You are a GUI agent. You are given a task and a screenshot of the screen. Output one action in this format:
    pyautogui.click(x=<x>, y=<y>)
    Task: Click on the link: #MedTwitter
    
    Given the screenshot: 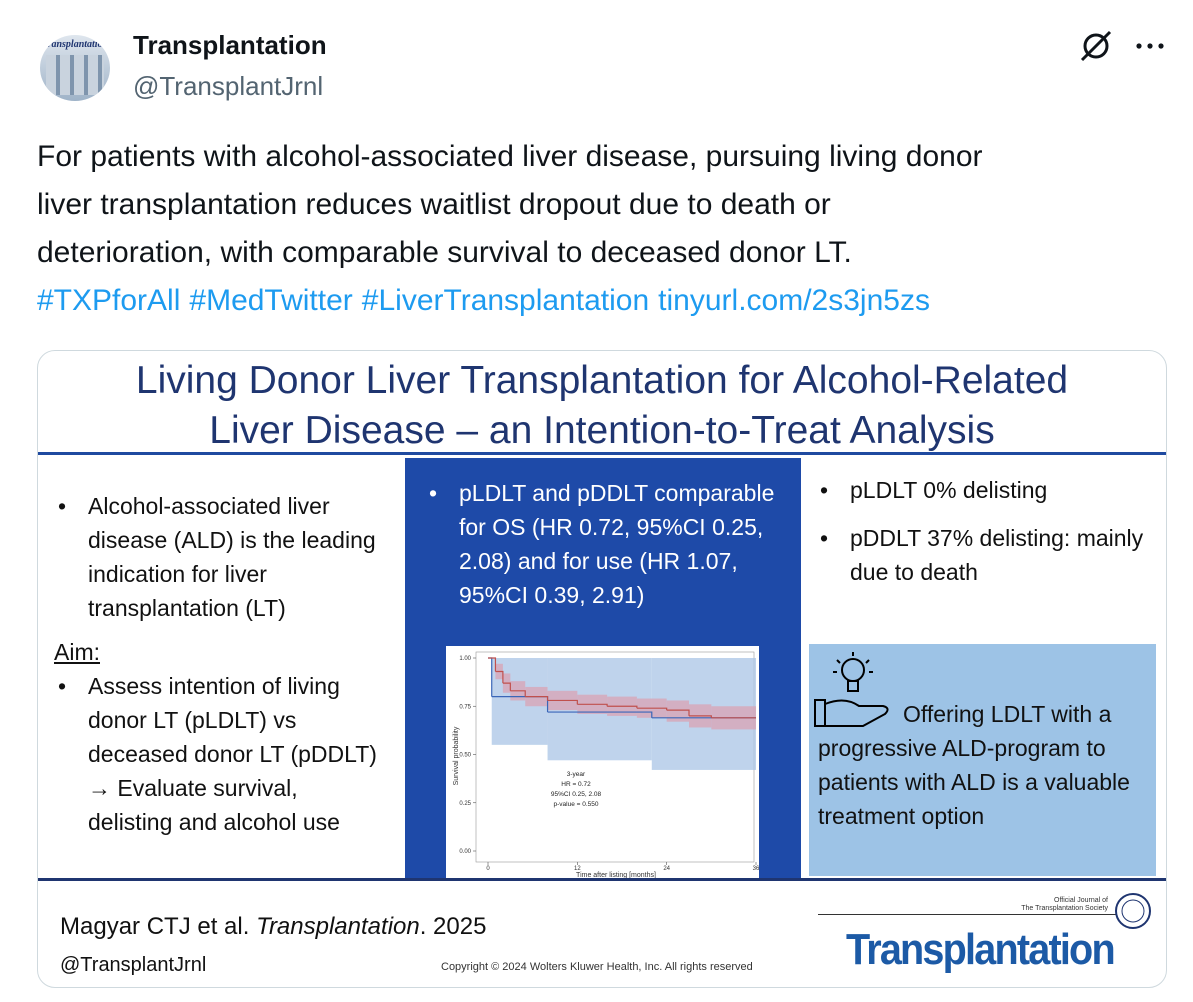 What is the action you would take?
    pyautogui.click(x=271, y=300)
    